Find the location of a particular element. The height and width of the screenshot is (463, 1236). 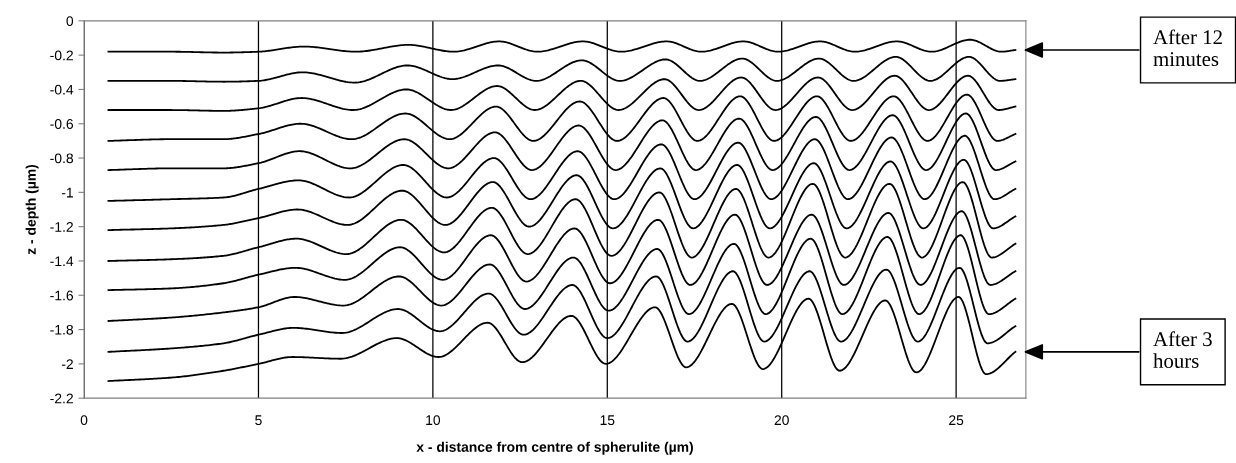

y-tick-label: -1.8 is located at coordinates (62, 329).